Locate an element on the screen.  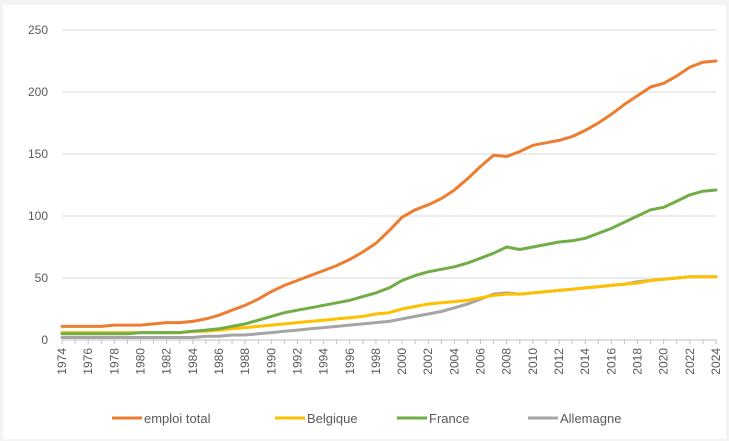
legend-label-allemagne: Allemagne is located at coordinates (590, 418).